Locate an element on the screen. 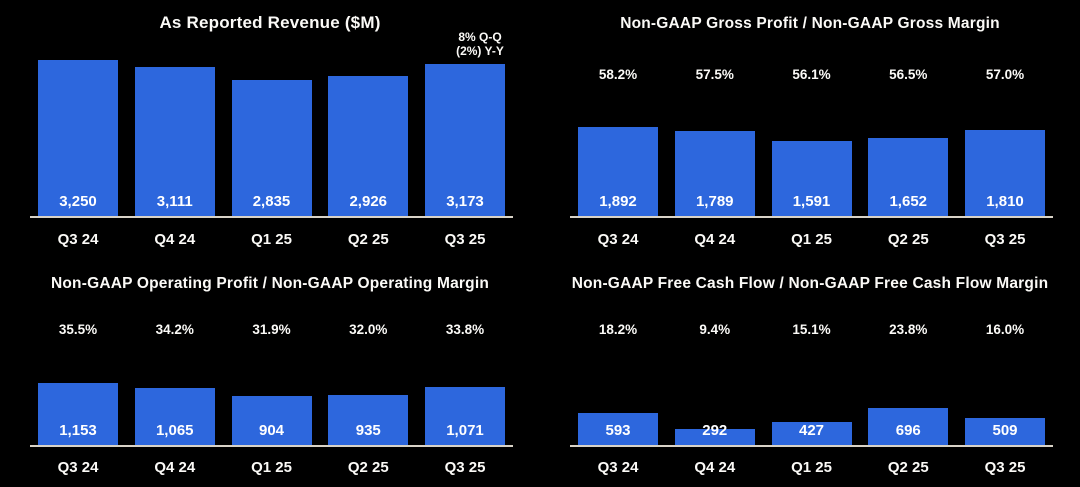 This screenshot has width=1080, height=487. bar-q2-25: 935 is located at coordinates (368, 419).